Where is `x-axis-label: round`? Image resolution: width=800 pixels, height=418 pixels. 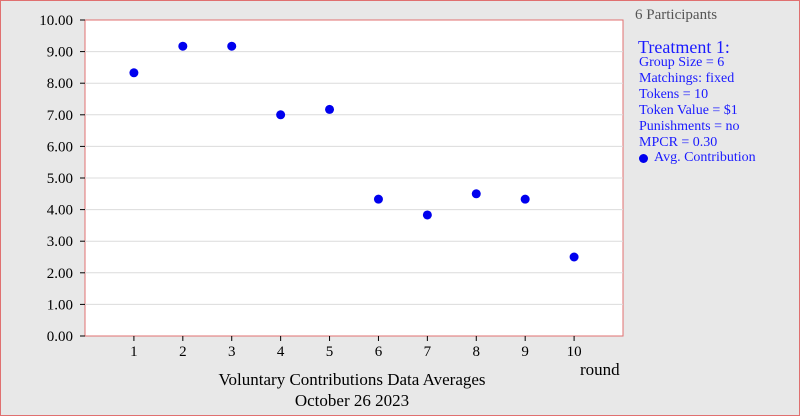 x-axis-label: round is located at coordinates (600, 369).